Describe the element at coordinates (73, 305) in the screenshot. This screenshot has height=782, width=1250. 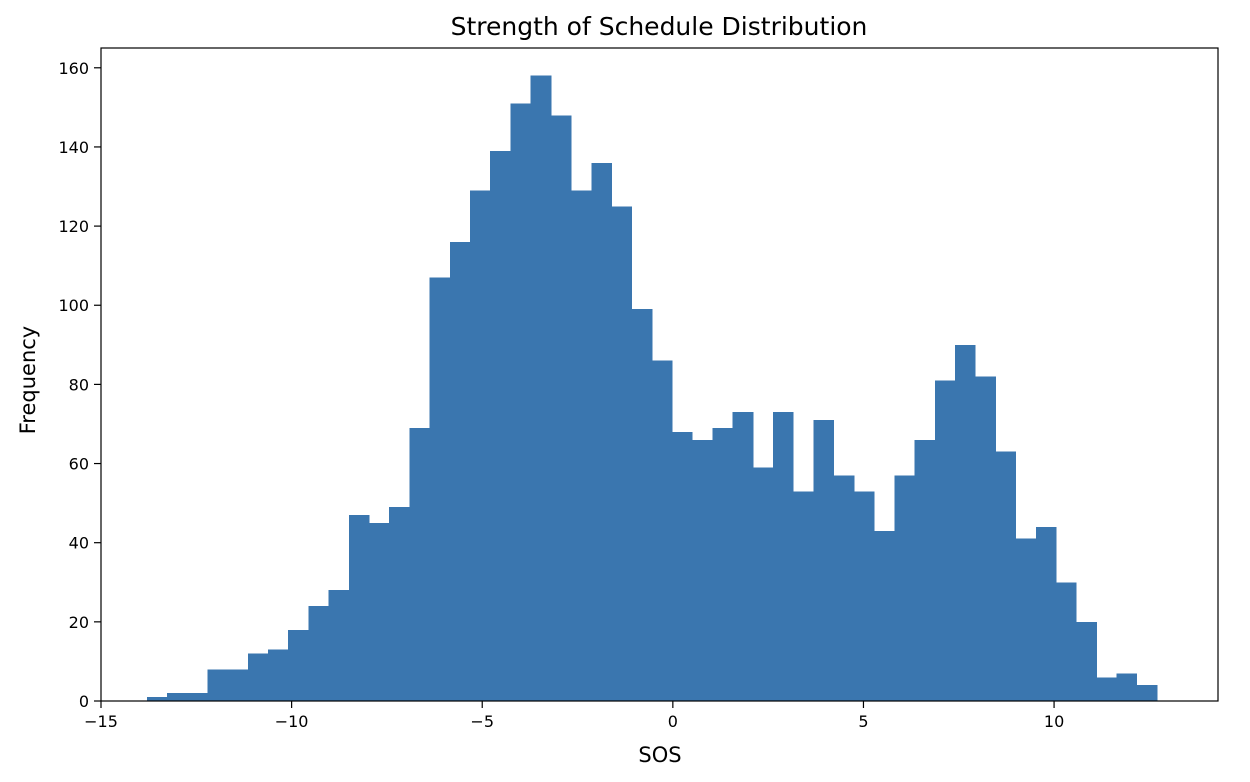
I see `y-tick-label: 100` at that location.